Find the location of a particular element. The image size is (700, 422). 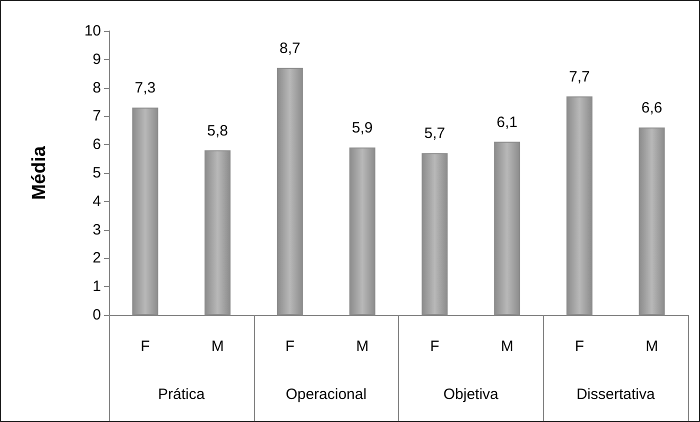

text: Operacional is located at coordinates (326, 394).